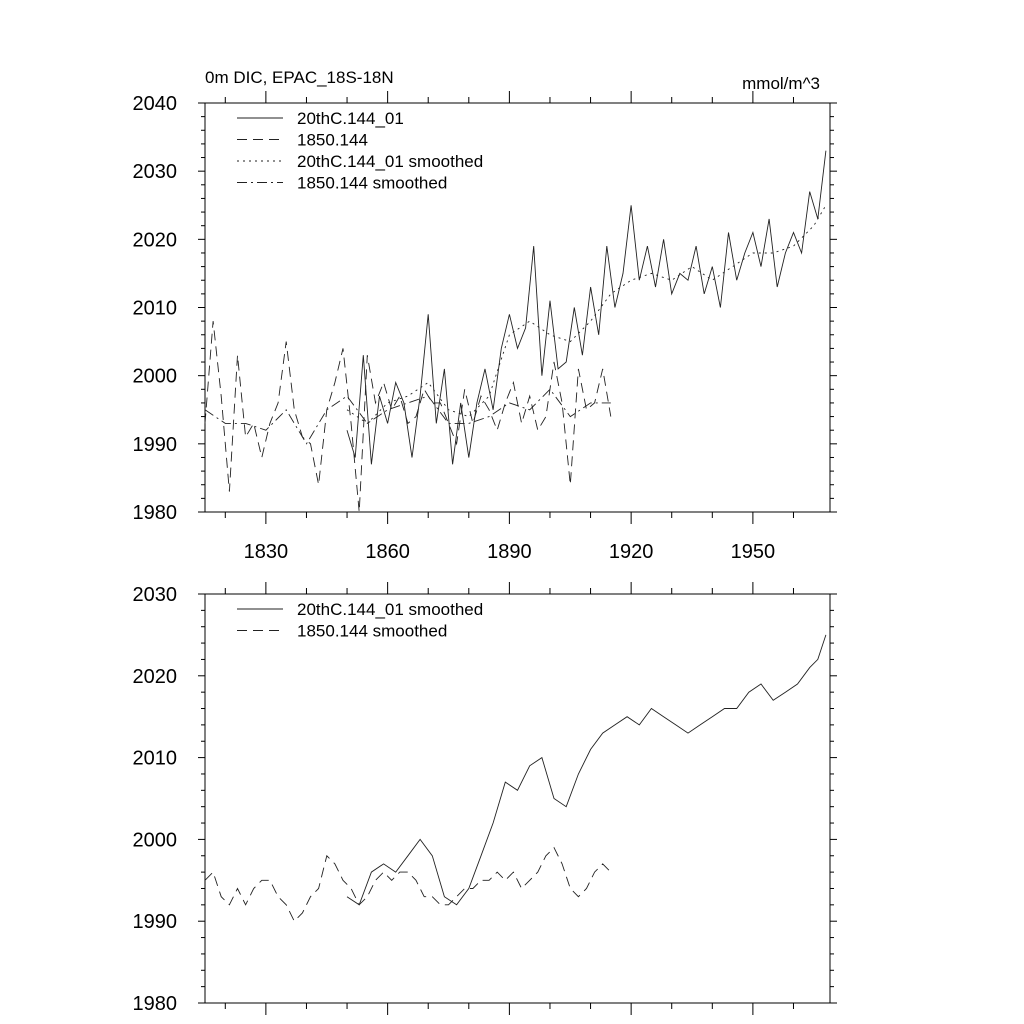 This screenshot has height=1024, width=1024. Describe the element at coordinates (387, 552) in the screenshot. I see `x-tick-label: 1860` at that location.